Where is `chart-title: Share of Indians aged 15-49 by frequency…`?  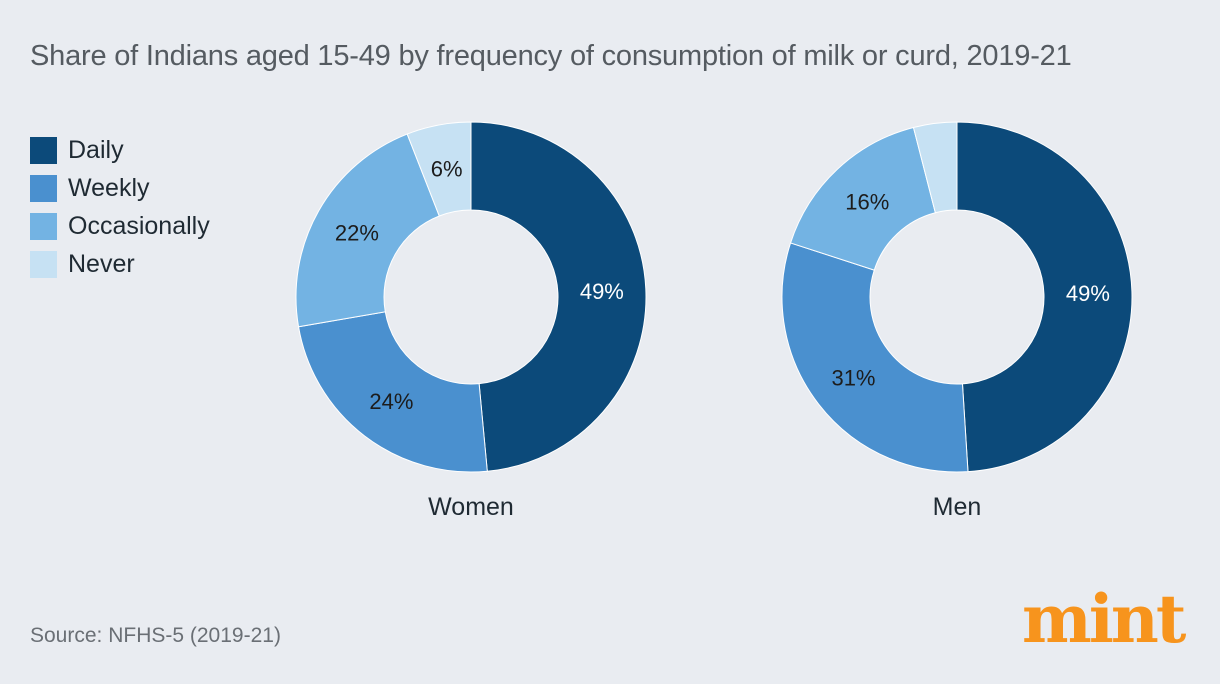
chart-title: Share of Indians aged 15-49 by frequency… is located at coordinates (551, 56).